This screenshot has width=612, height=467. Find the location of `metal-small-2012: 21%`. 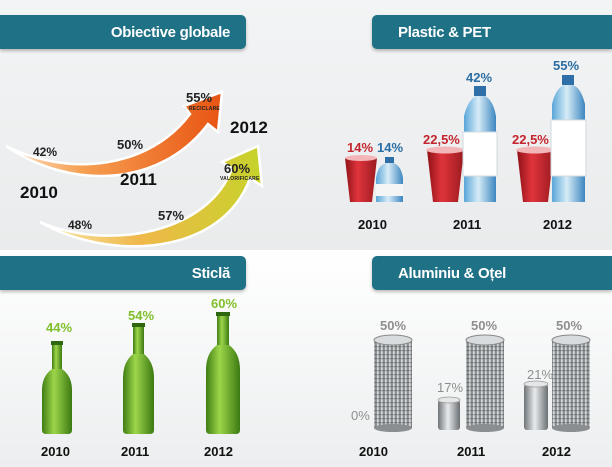

metal-small-2012: 21% is located at coordinates (540, 374).